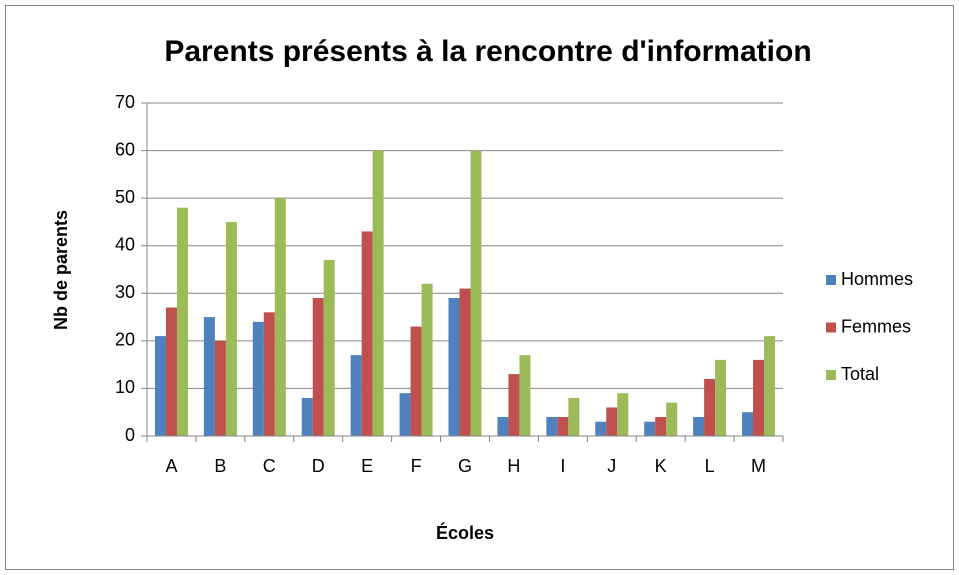  What do you see at coordinates (611, 466) in the screenshot?
I see `x-tick-label: J` at bounding box center [611, 466].